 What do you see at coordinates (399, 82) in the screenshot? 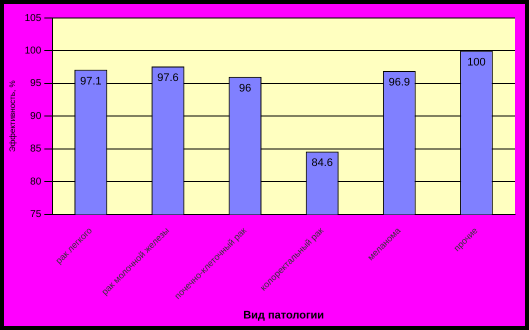
I see `data-label: 96.9` at bounding box center [399, 82].